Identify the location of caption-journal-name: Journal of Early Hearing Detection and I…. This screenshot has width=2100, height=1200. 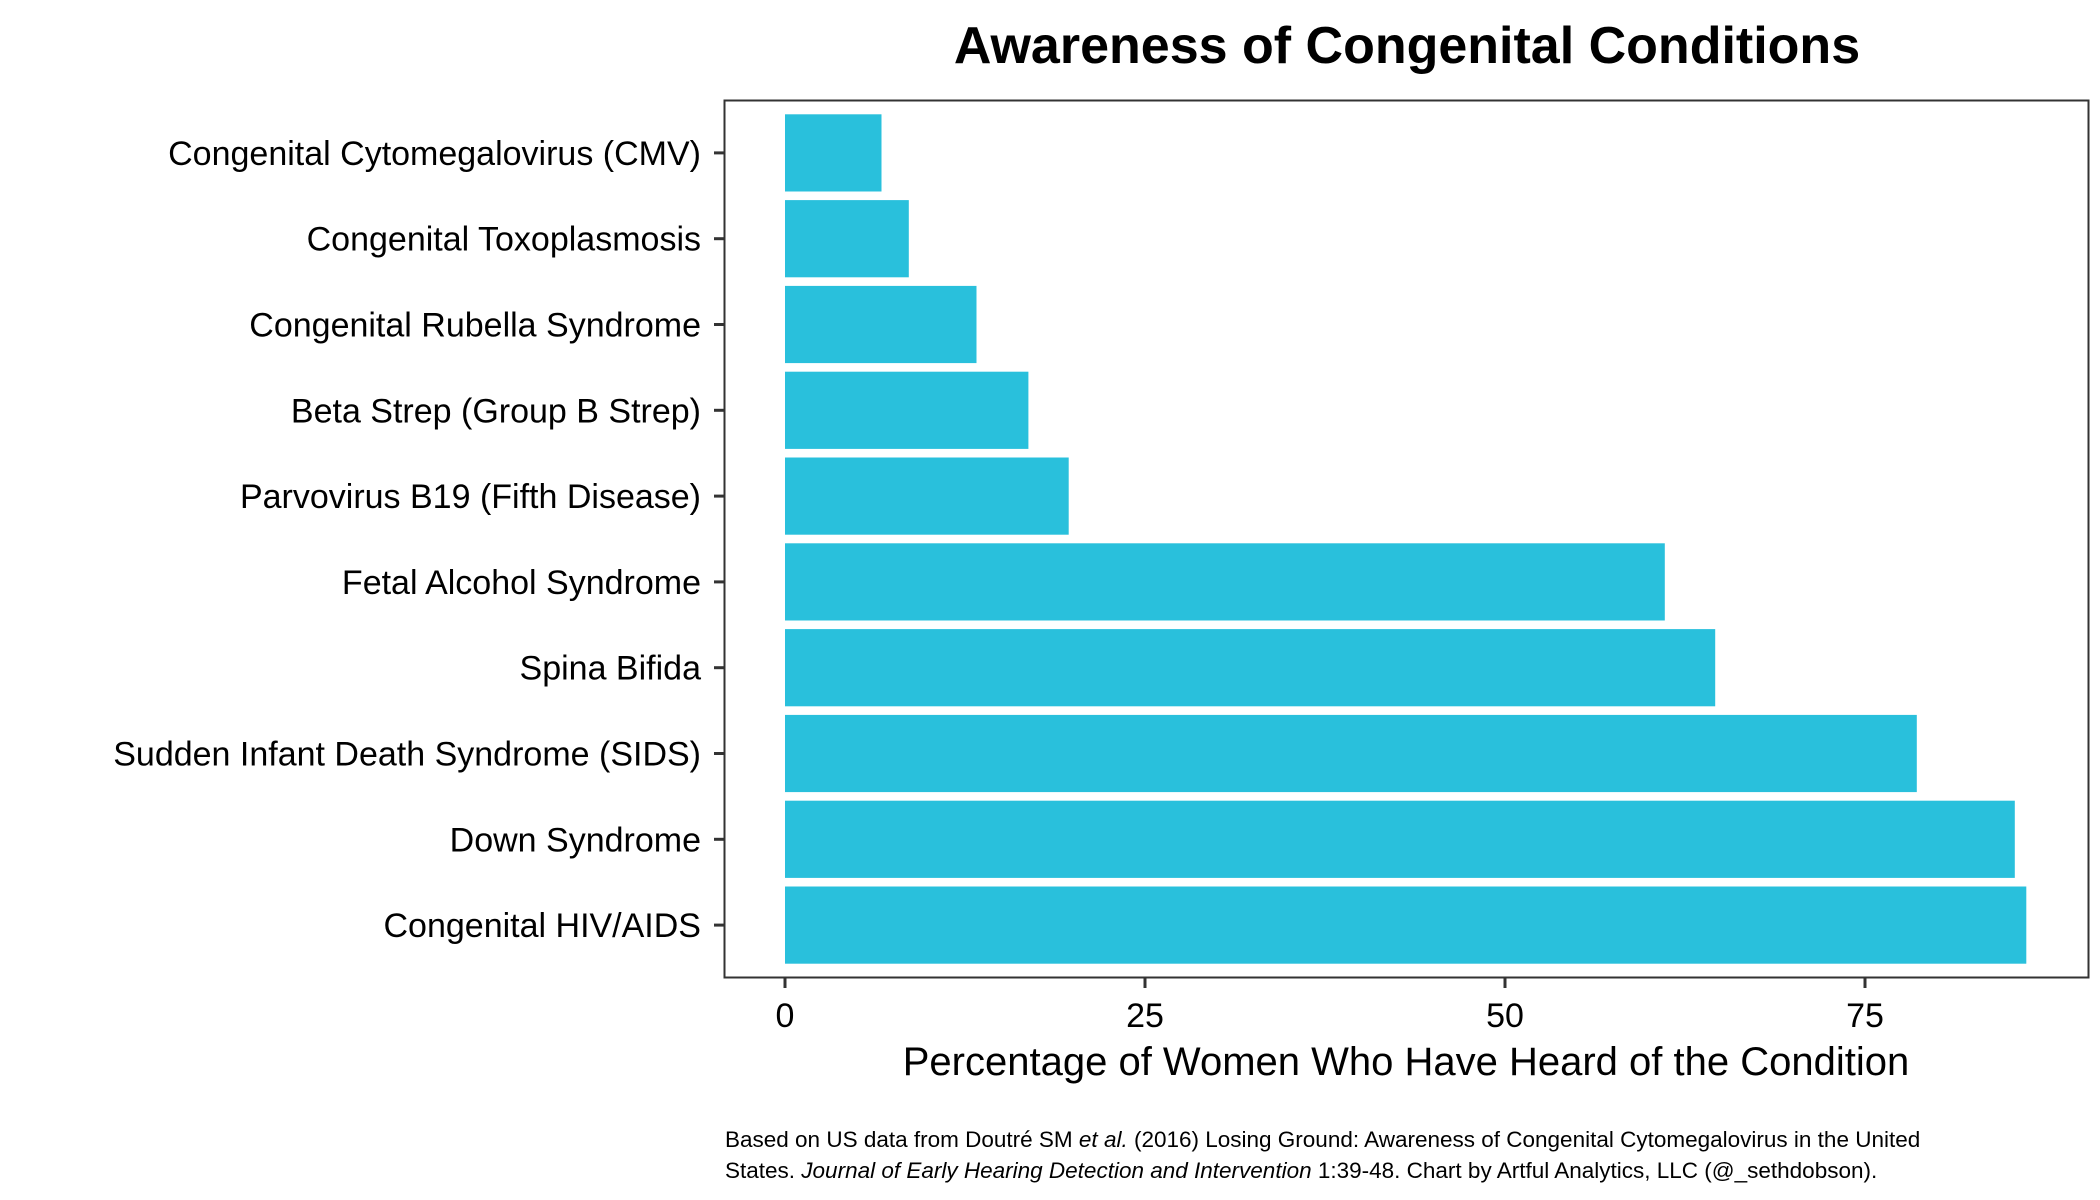
(1056, 1170).